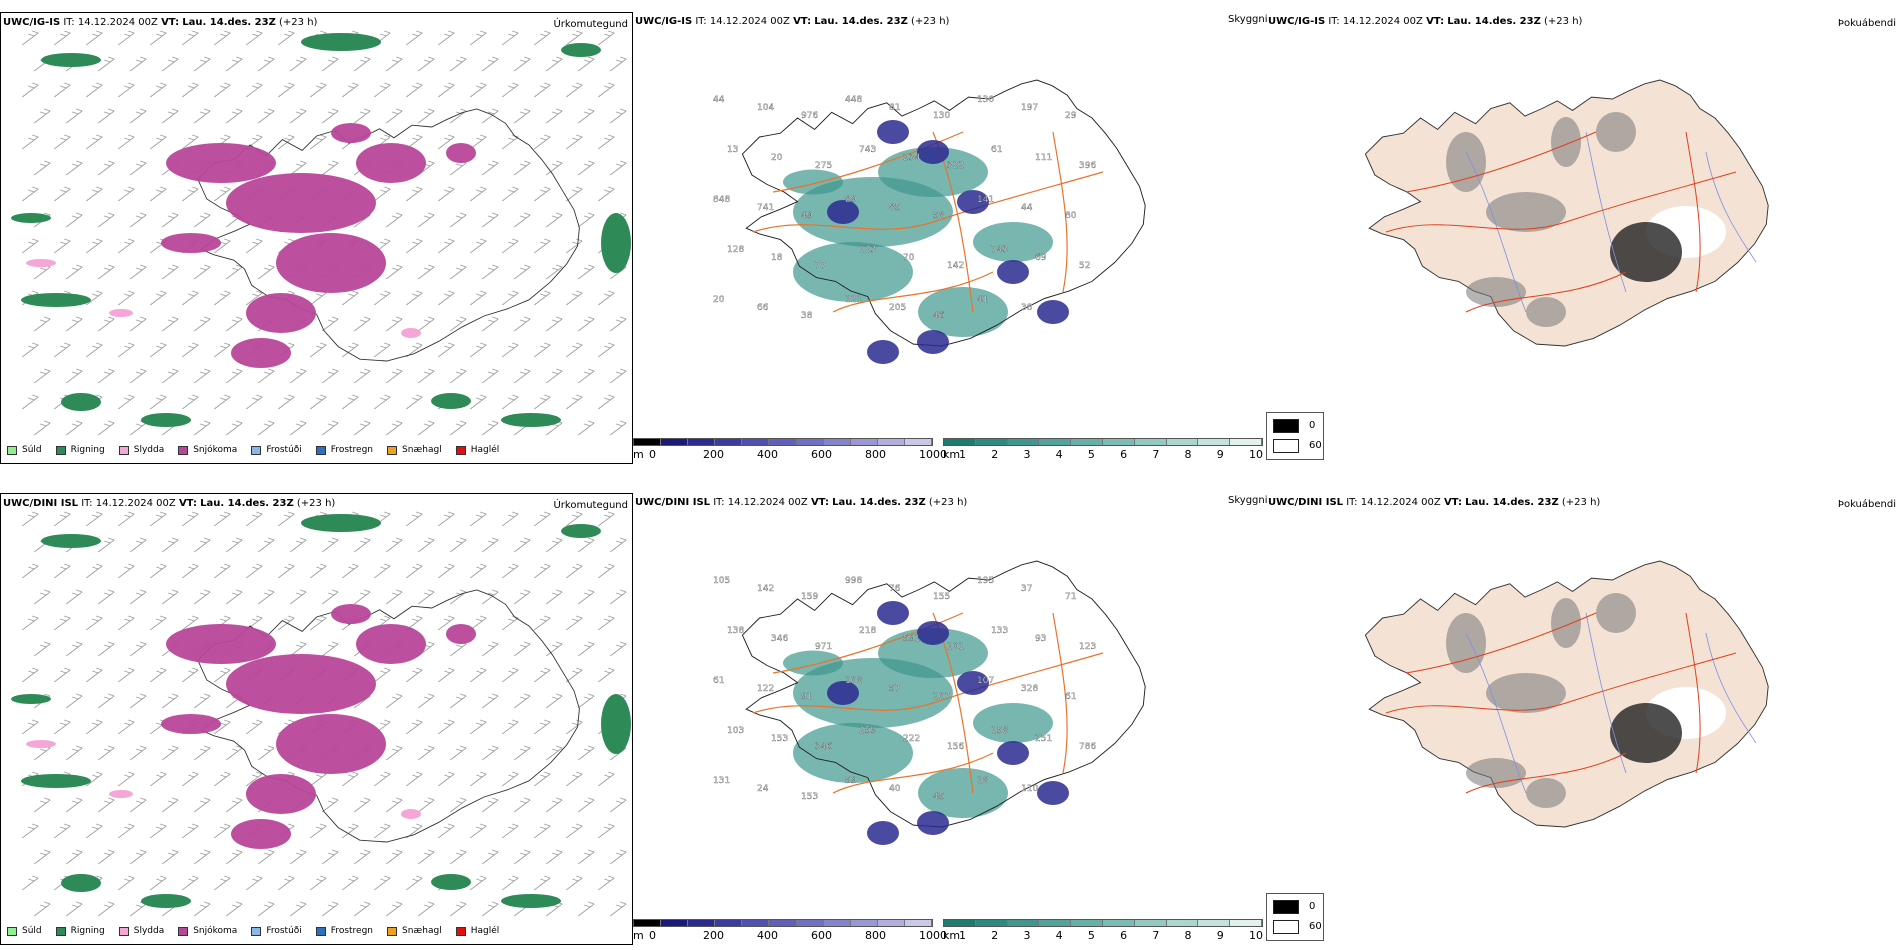  I want to click on visibility-value: 448, so click(853, 100).